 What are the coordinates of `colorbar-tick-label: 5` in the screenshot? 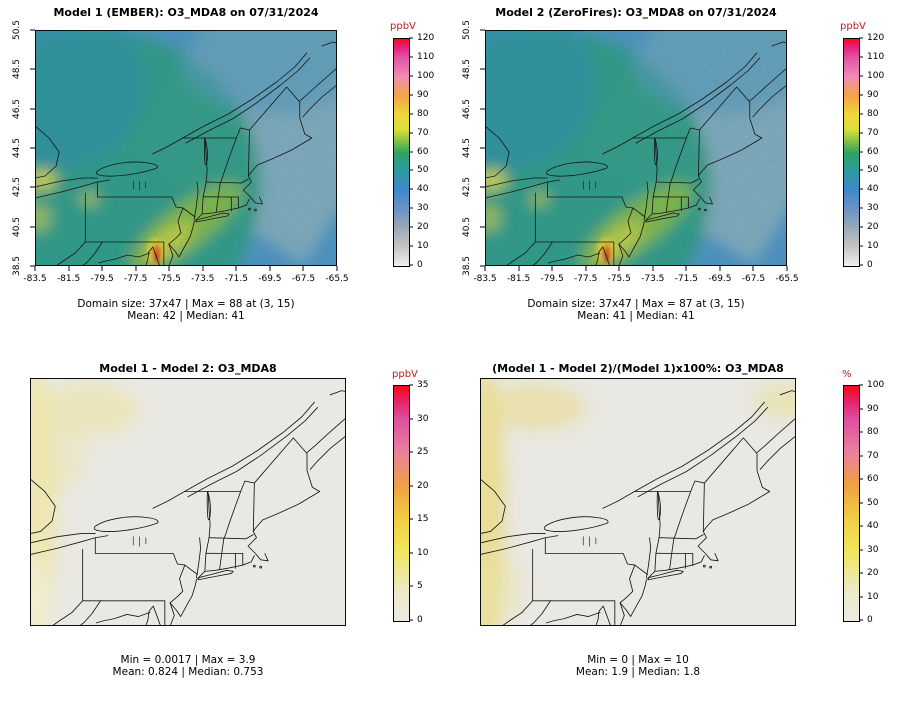 It's located at (420, 586).